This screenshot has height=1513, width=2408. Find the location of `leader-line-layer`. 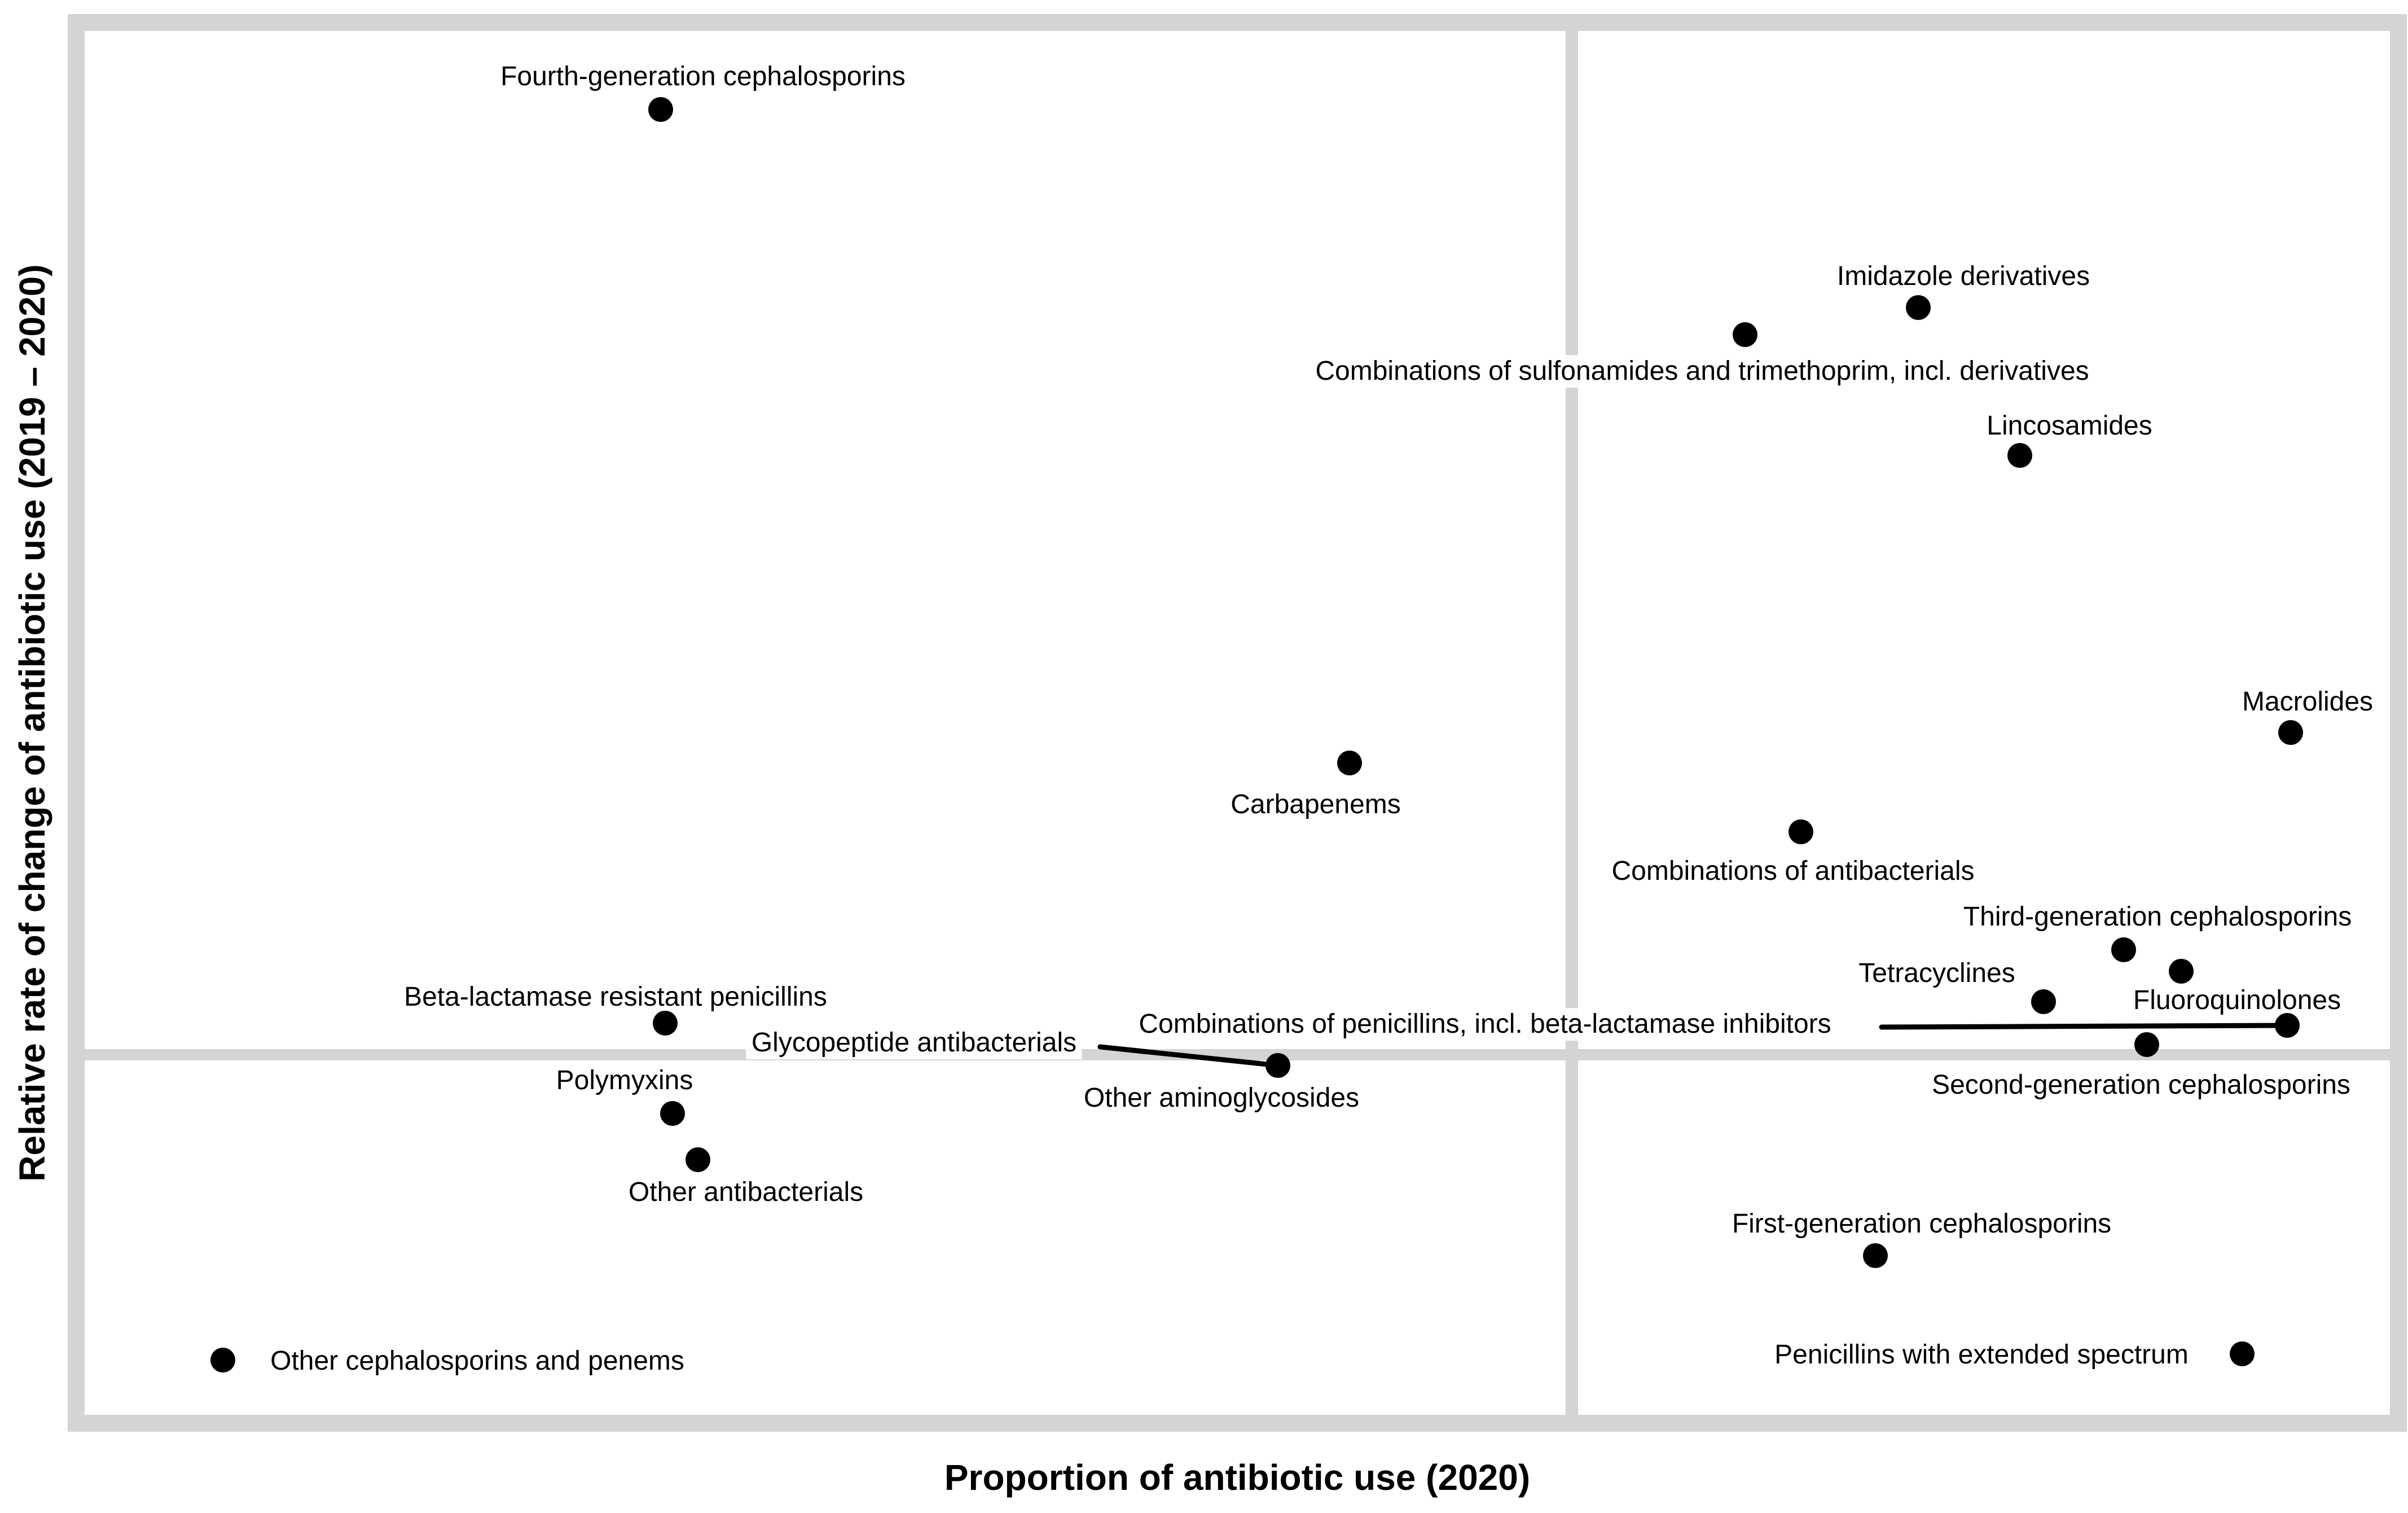

leader-line-layer is located at coordinates (1693, 1045).